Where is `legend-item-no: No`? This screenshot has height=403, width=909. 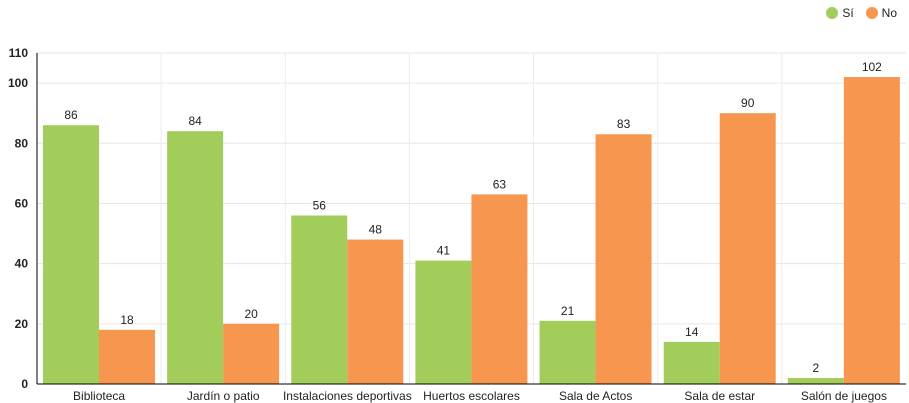
legend-item-no: No is located at coordinates (881, 13).